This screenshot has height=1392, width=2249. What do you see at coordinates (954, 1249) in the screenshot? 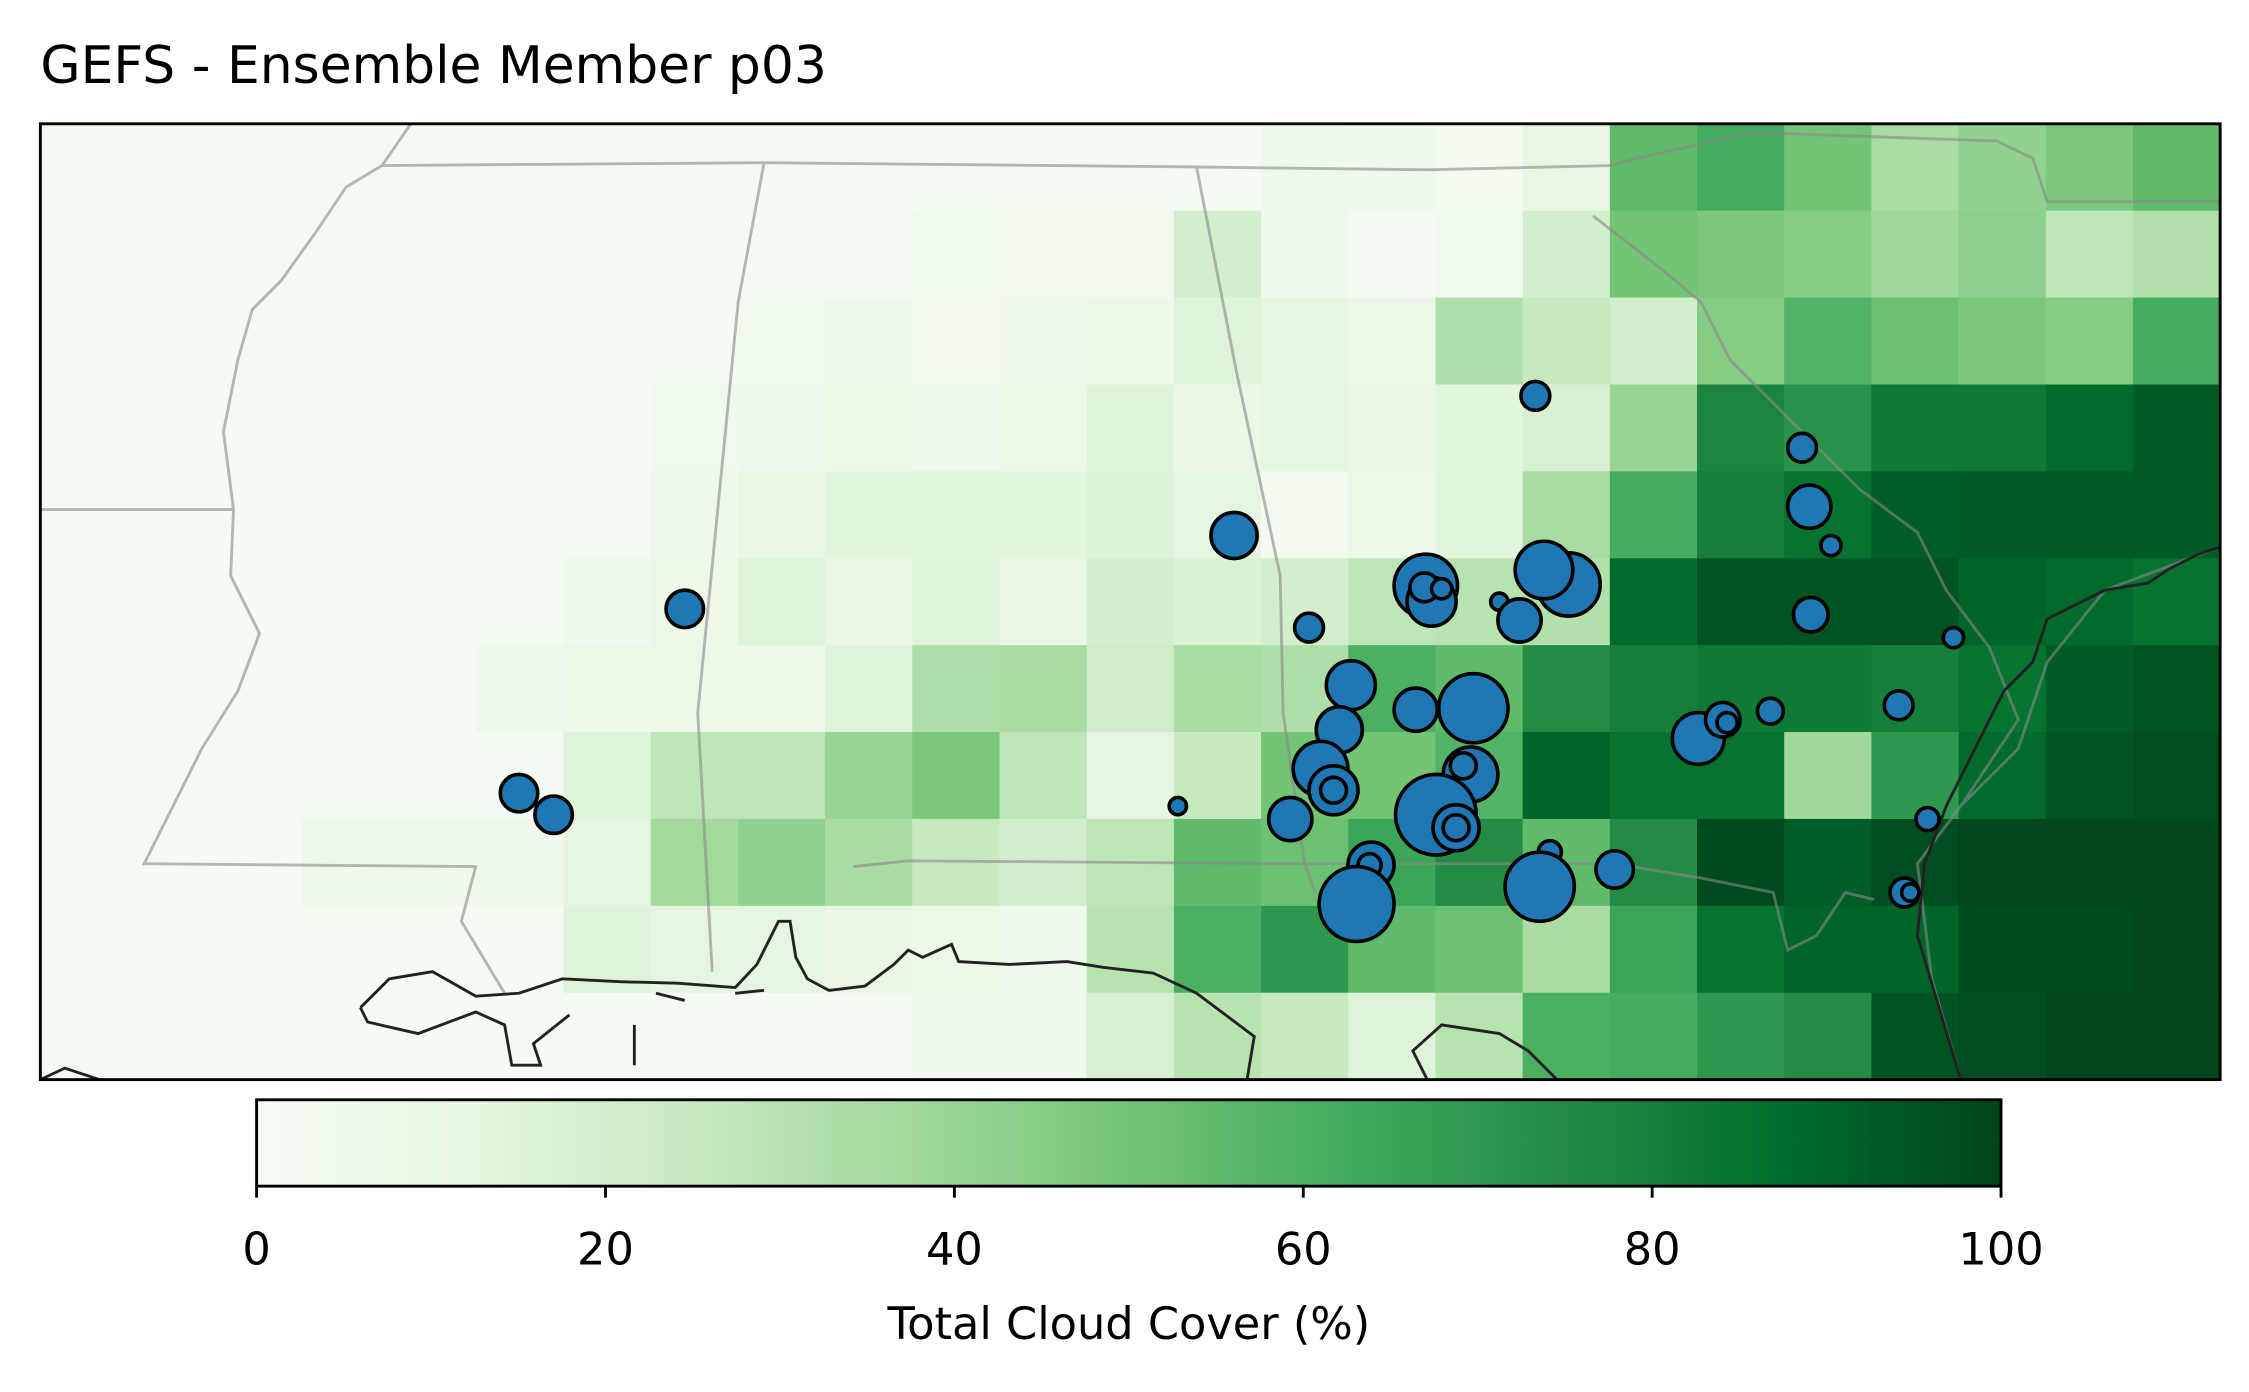
I see `colorbar-tick-label: 40` at bounding box center [954, 1249].